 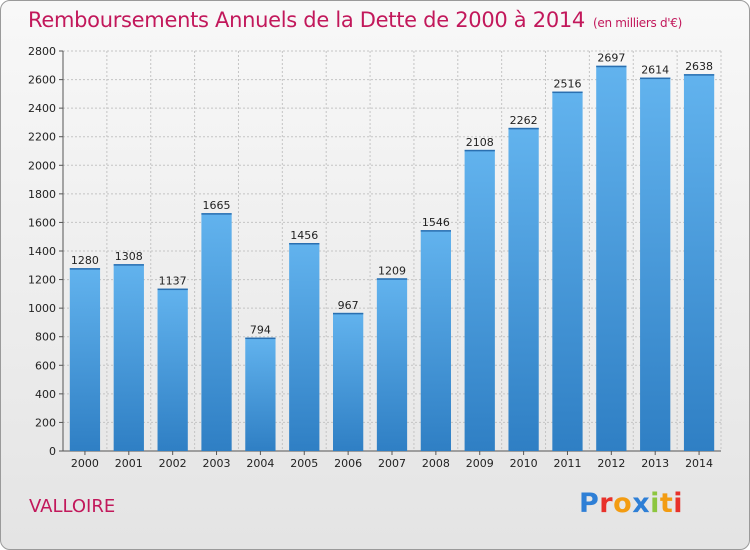 What do you see at coordinates (524, 120) in the screenshot?
I see `bar-value-label: 2262` at bounding box center [524, 120].